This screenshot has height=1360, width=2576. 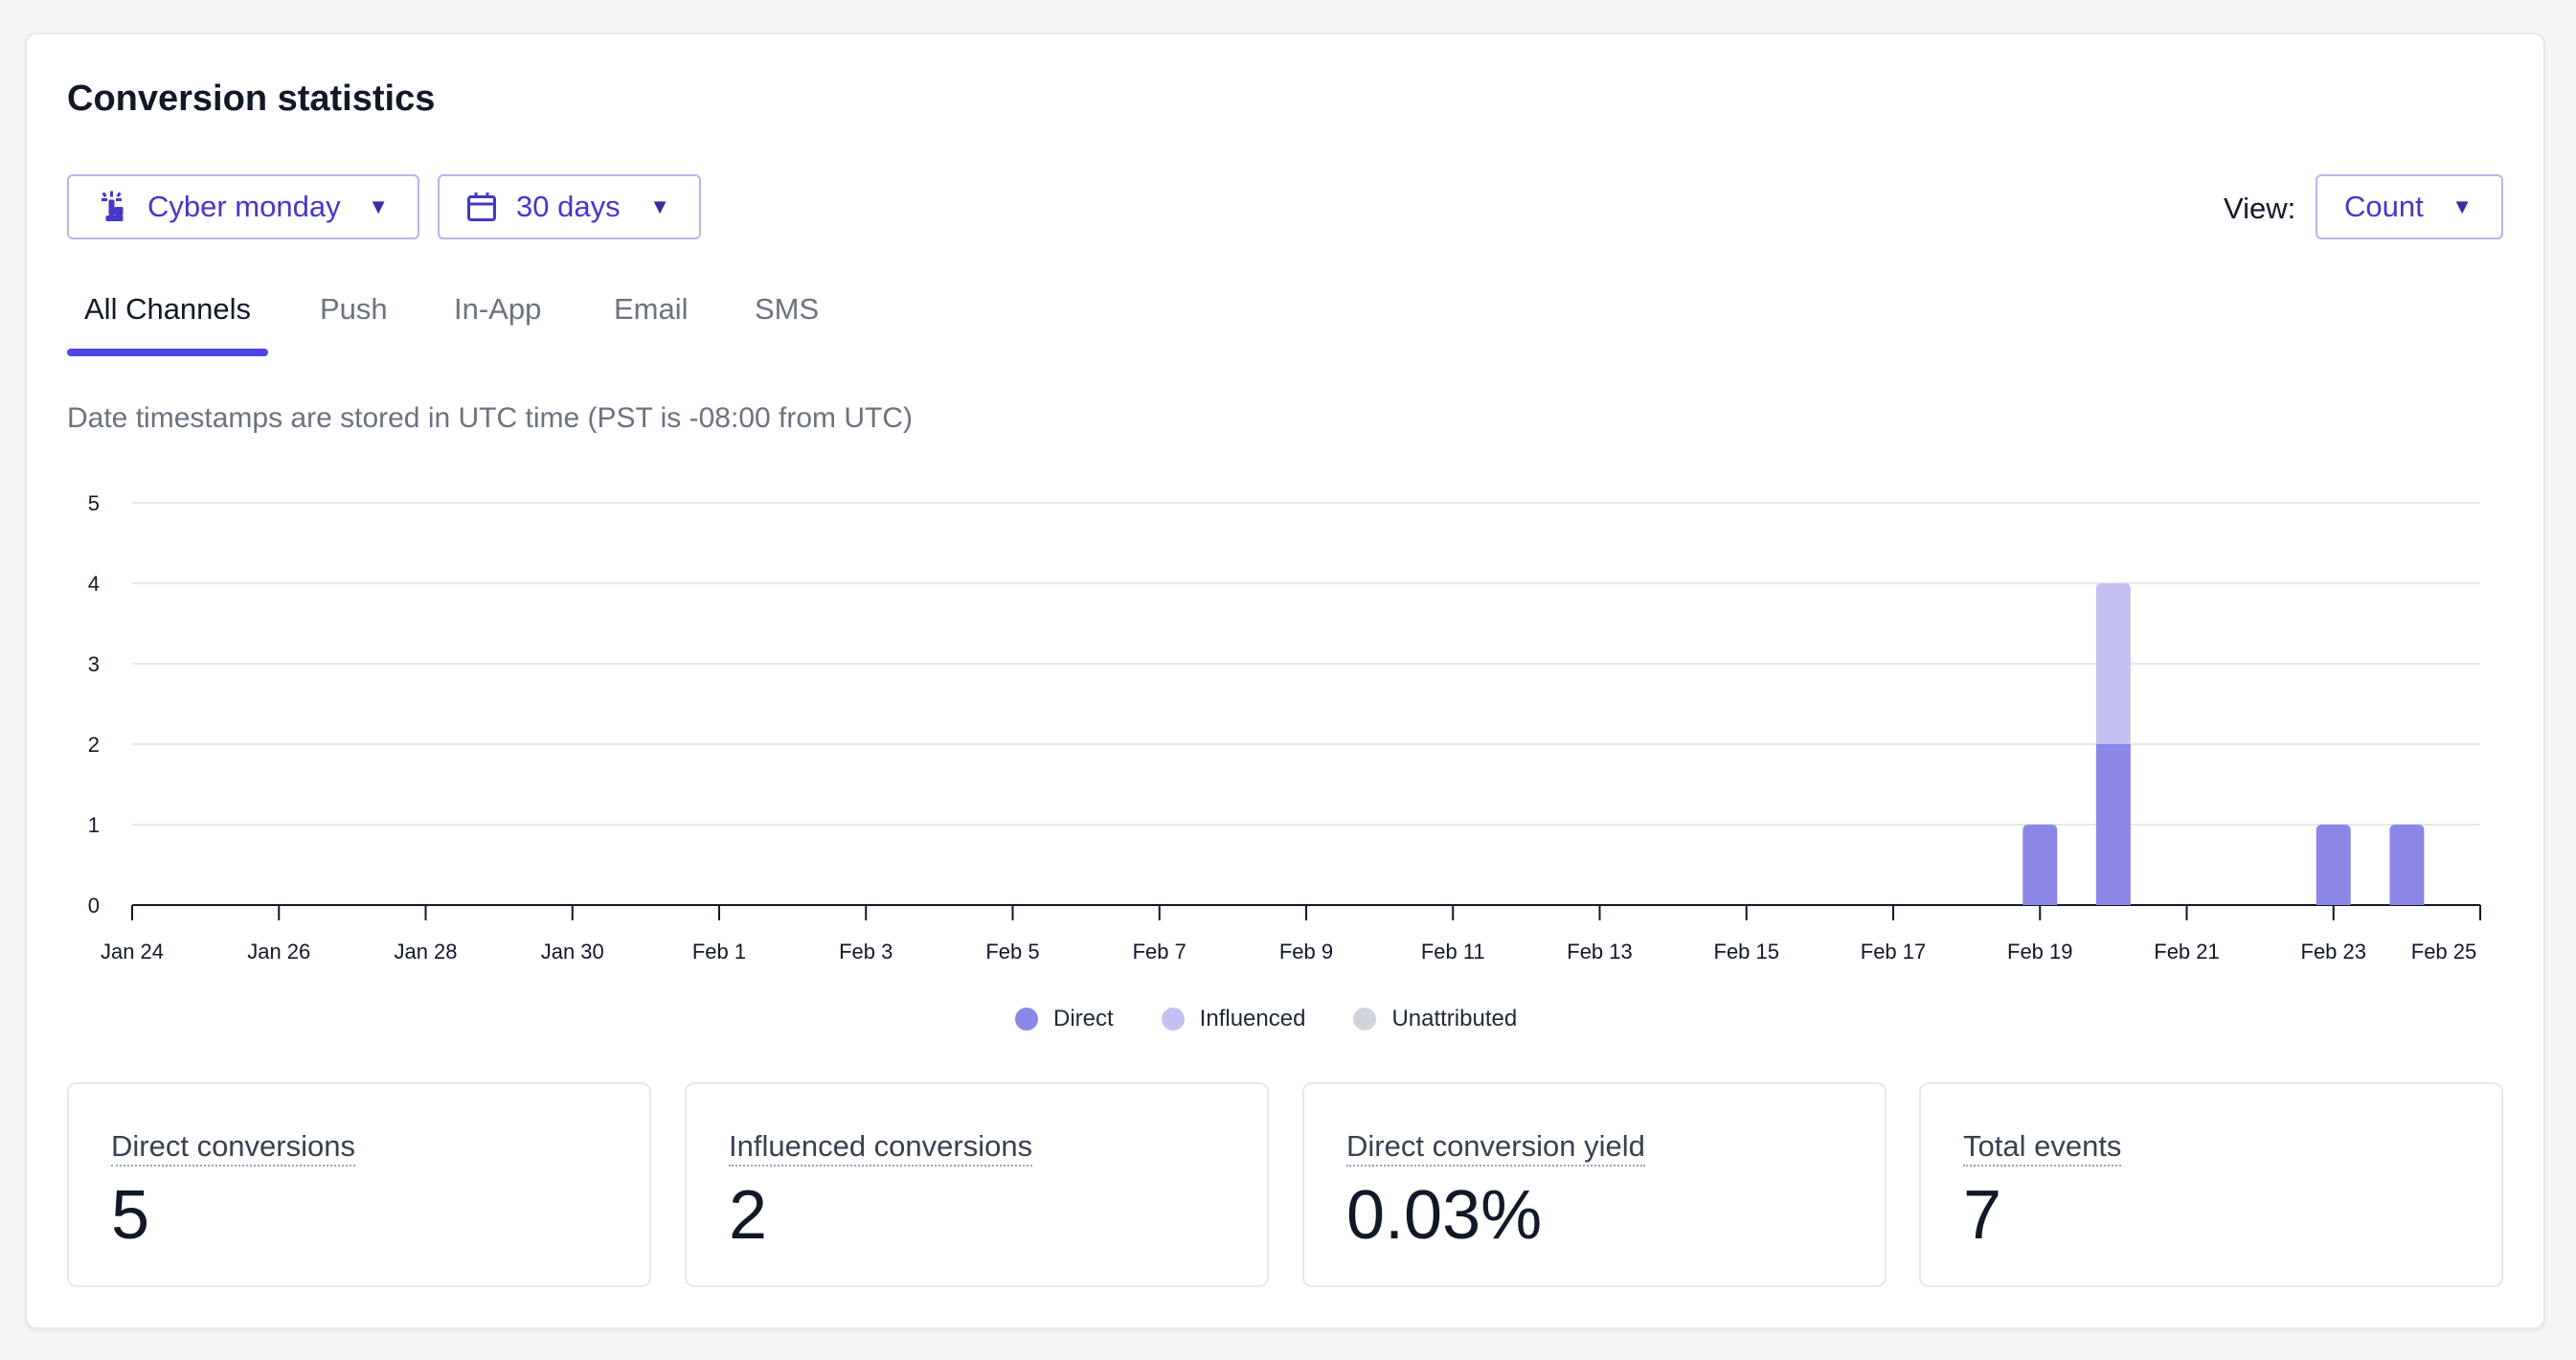 What do you see at coordinates (2444, 951) in the screenshot?
I see `x-tick-label: Feb 25` at bounding box center [2444, 951].